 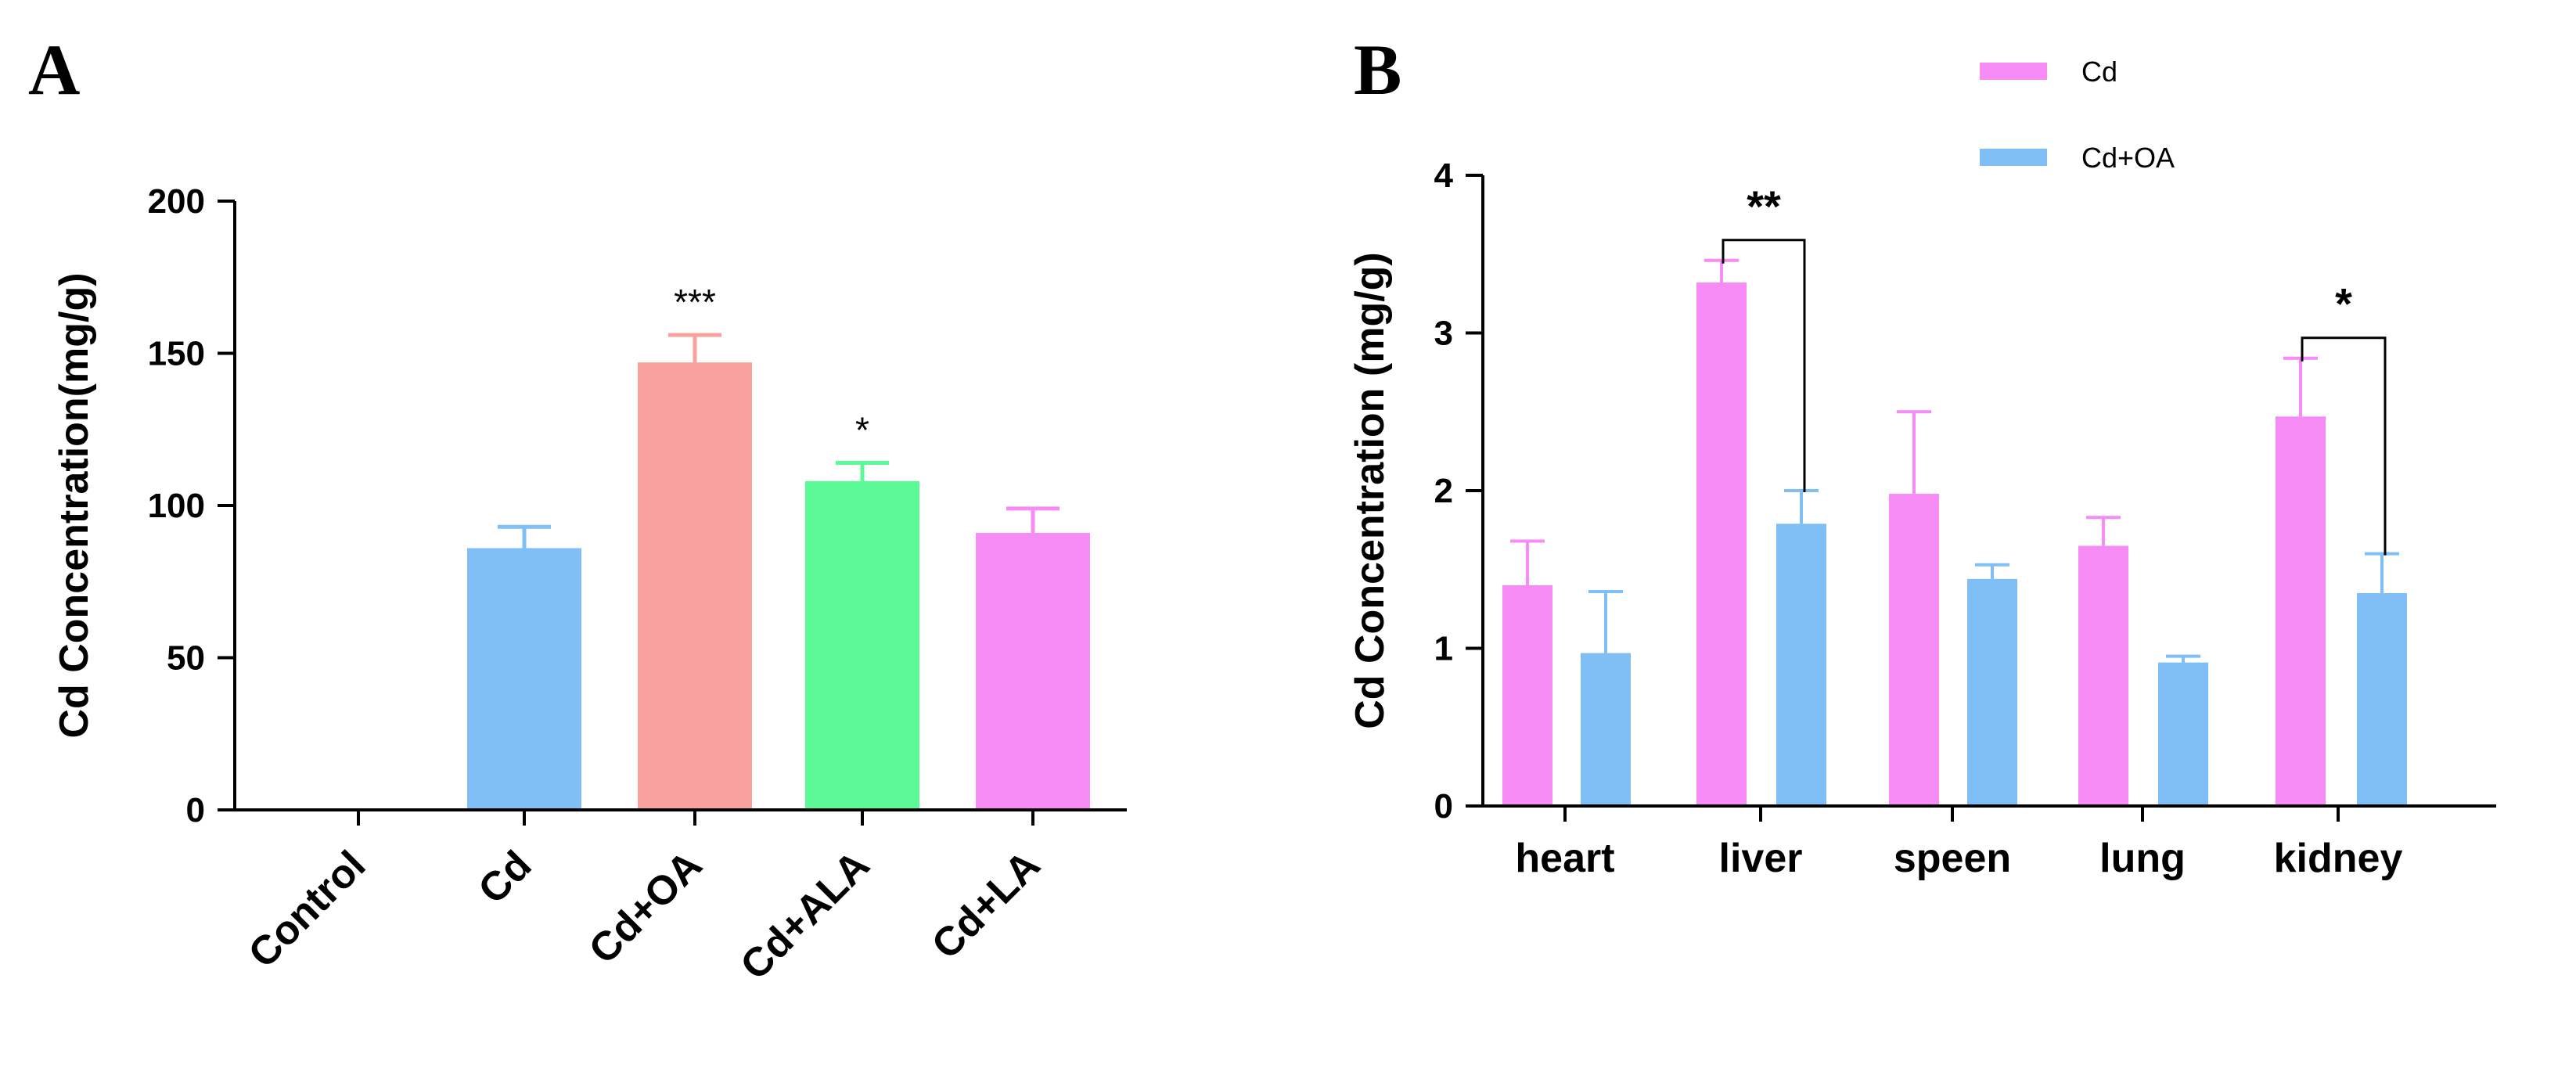 I want to click on legend-label: Cd, so click(x=2099, y=72).